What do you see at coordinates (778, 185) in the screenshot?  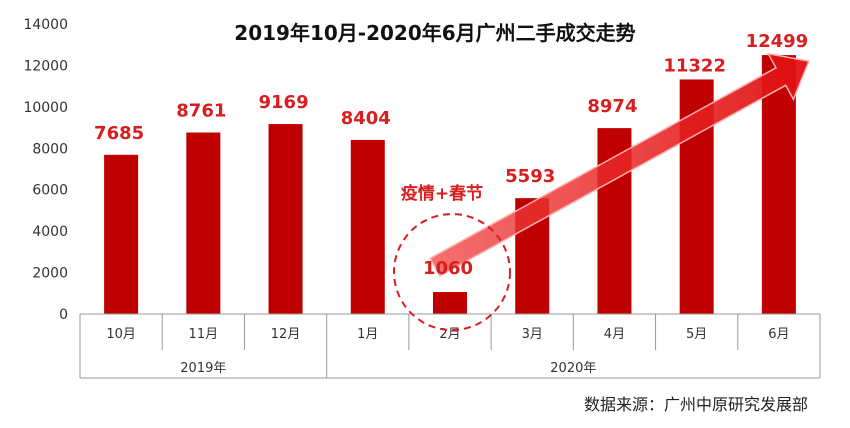 I see `bar-6月` at bounding box center [778, 185].